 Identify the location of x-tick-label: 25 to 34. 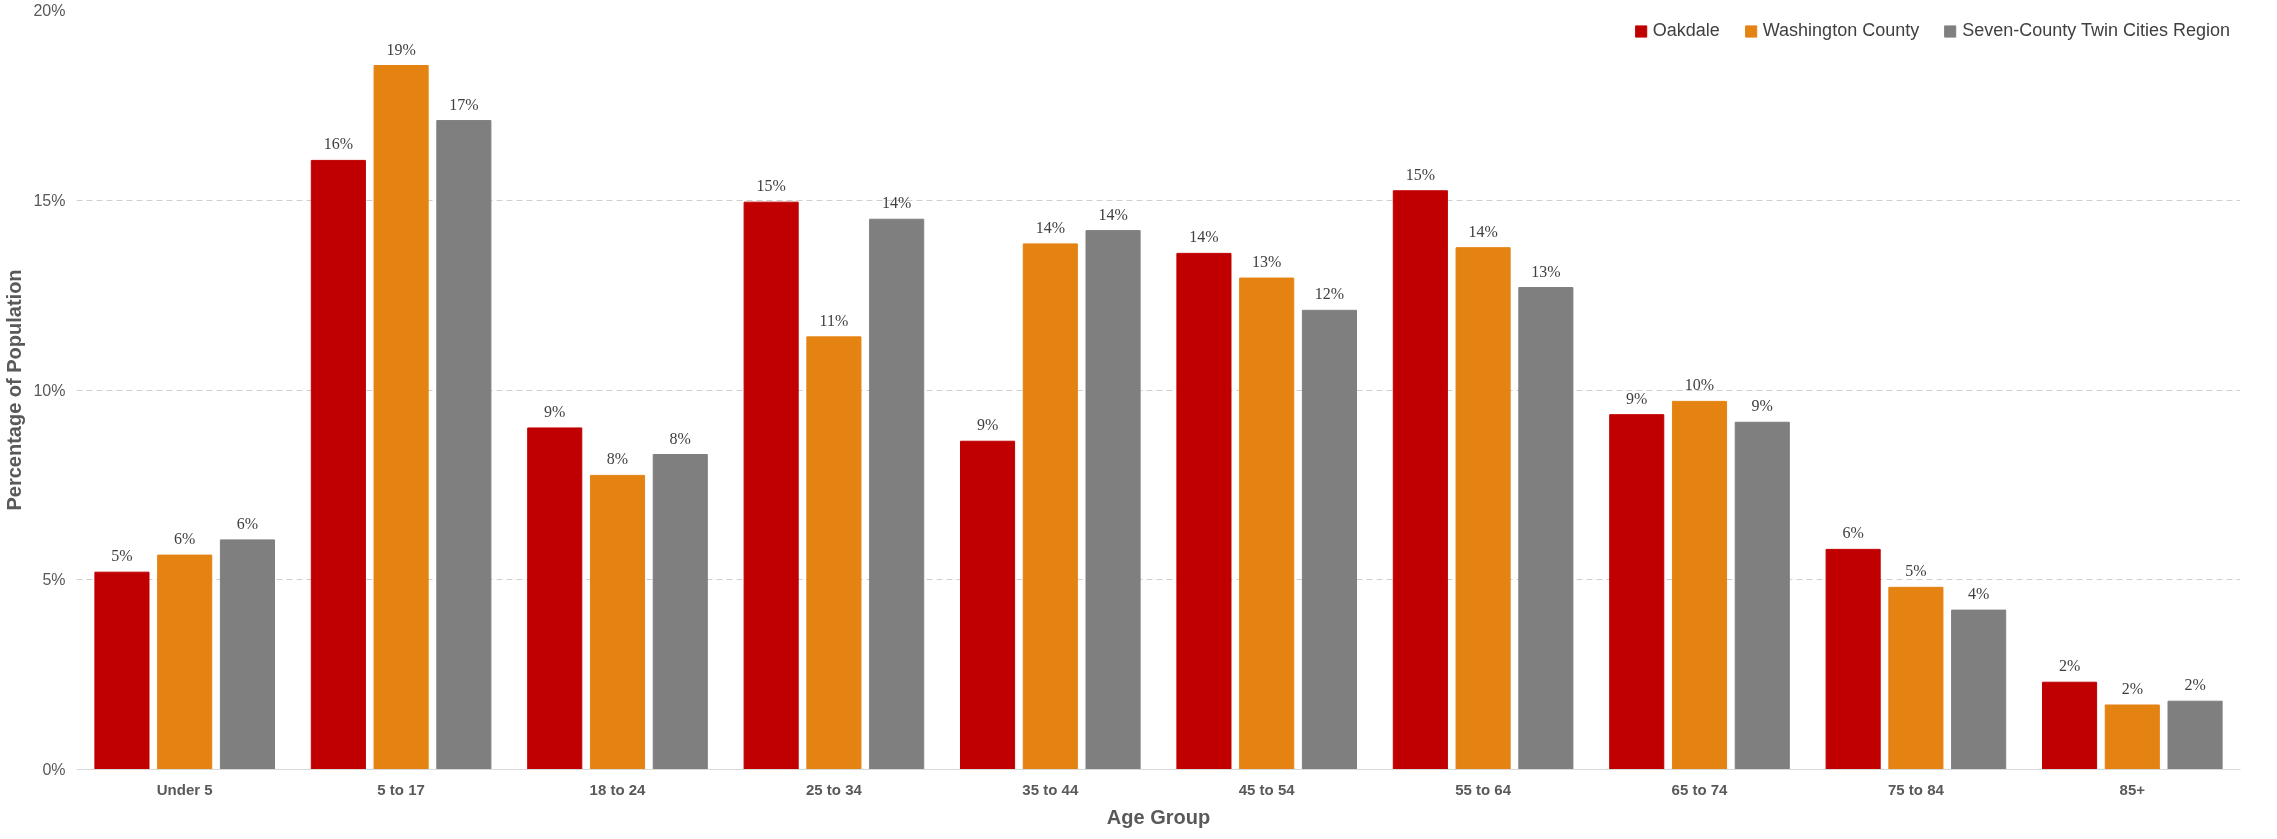
(834, 789).